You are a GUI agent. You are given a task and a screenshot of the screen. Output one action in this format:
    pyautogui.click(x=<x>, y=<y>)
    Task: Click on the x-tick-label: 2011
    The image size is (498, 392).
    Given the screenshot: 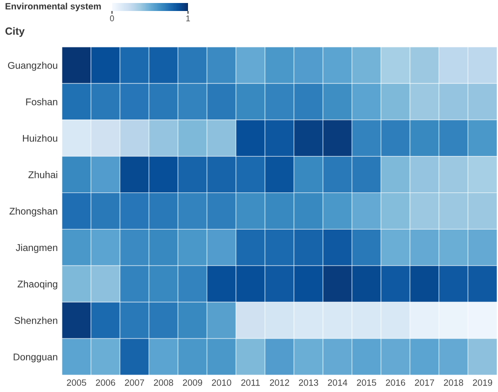 What is the action you would take?
    pyautogui.click(x=250, y=382)
    